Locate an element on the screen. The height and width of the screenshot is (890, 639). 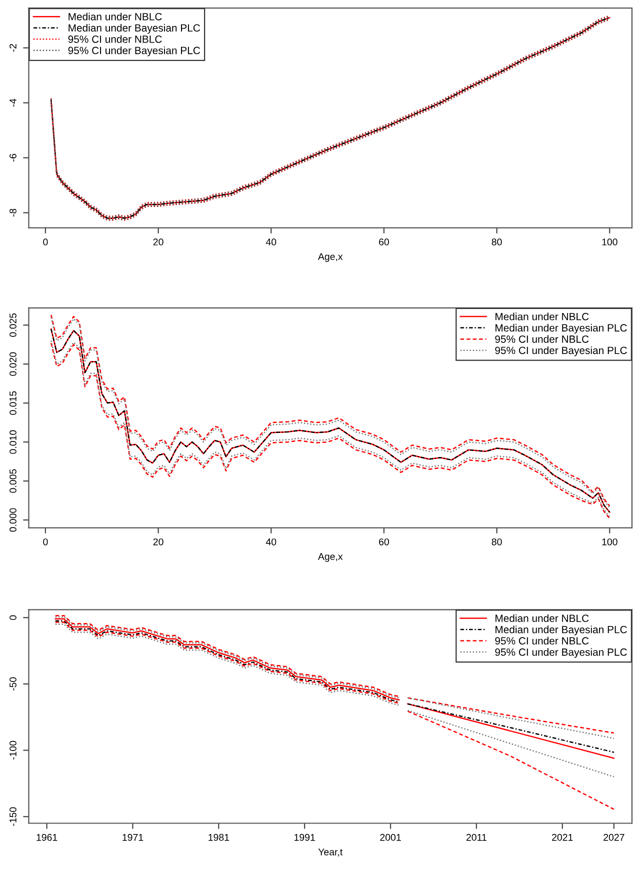
y-tick-label: 0.010 is located at coordinates (13, 442).